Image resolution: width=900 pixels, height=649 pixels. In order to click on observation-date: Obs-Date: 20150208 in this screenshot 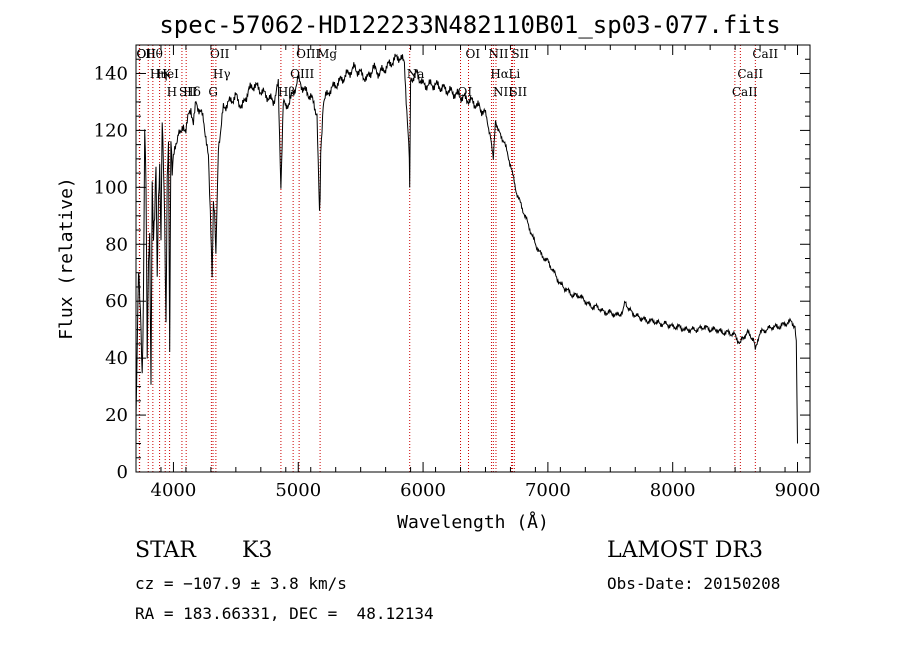, I will do `click(694, 583)`.